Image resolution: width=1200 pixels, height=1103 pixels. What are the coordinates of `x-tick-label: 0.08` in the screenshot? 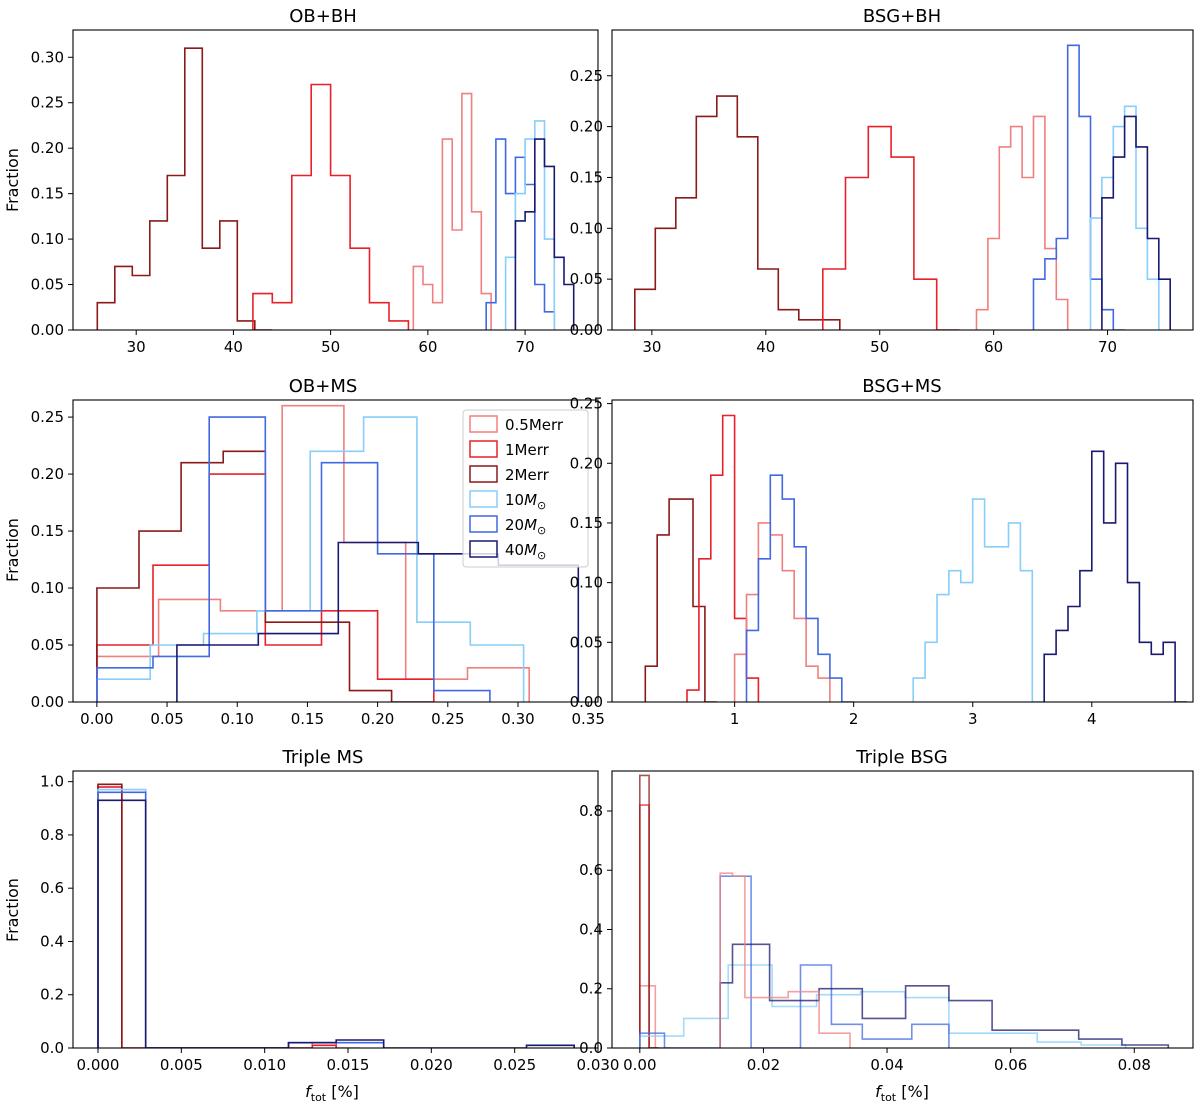 It's located at (1134, 1065).